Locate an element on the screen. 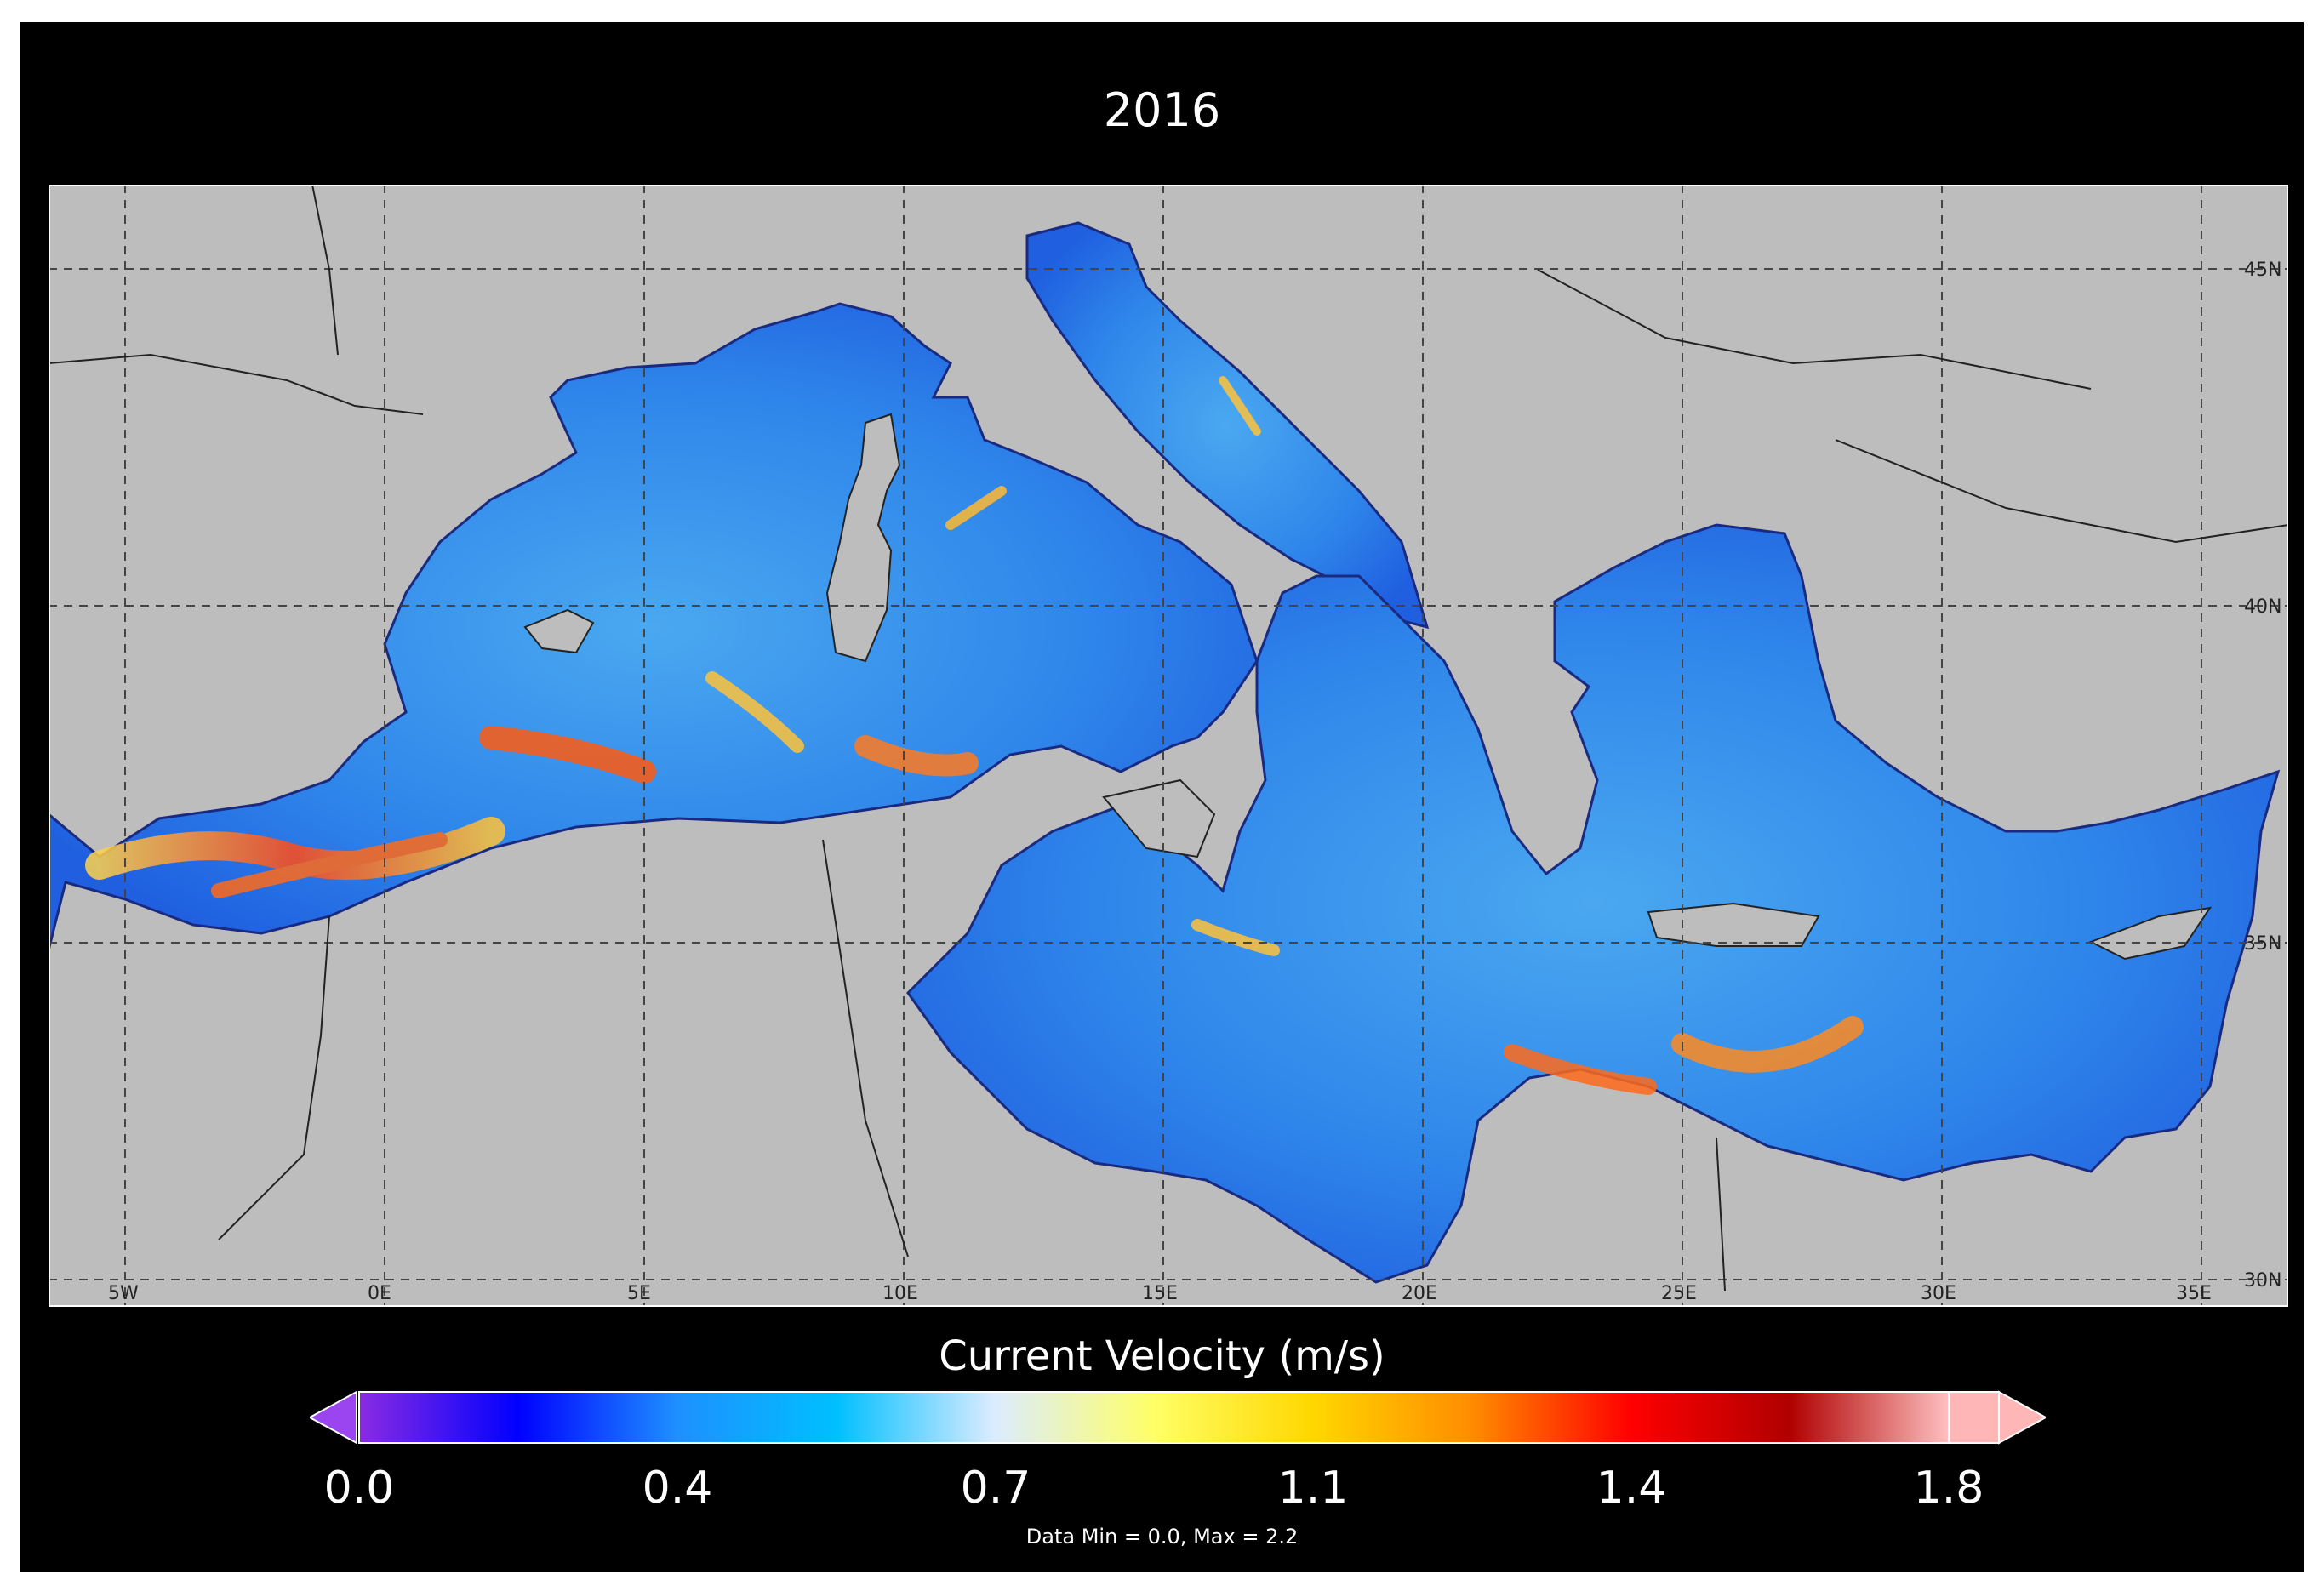 The height and width of the screenshot is (1591, 2324). cyprus-island is located at coordinates (2151, 933).